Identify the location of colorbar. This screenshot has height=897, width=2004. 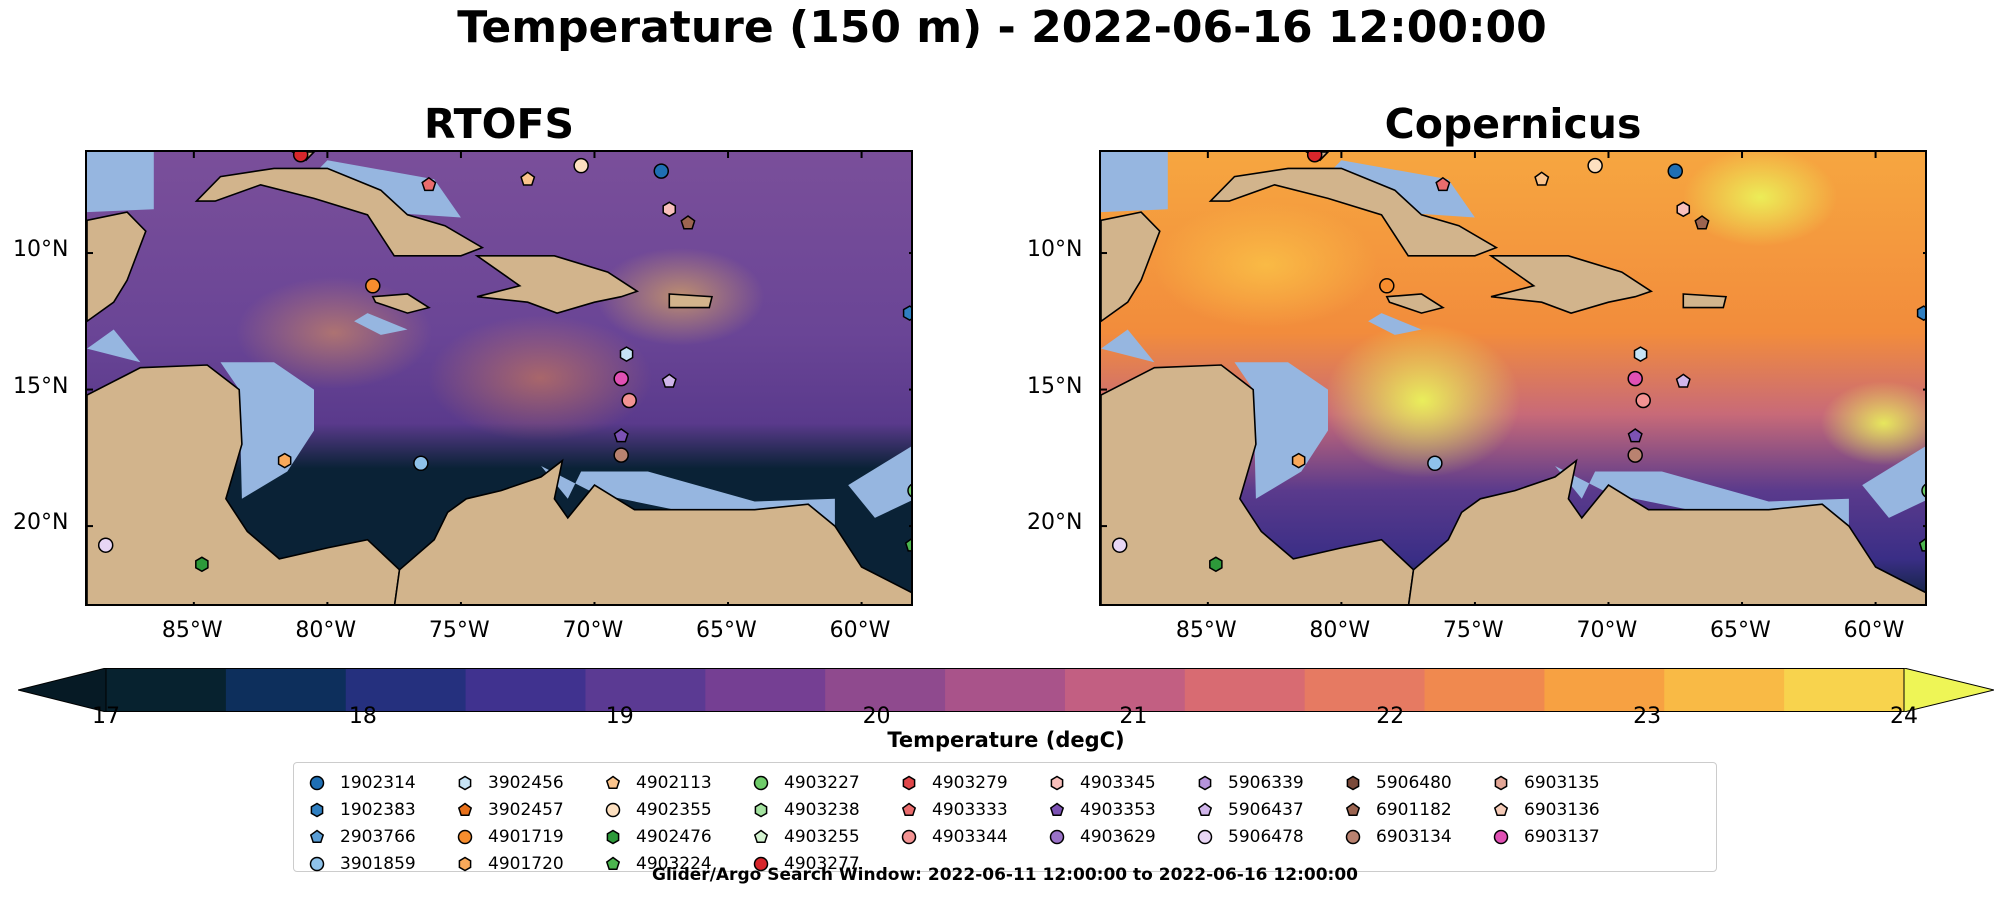
(1006, 690).